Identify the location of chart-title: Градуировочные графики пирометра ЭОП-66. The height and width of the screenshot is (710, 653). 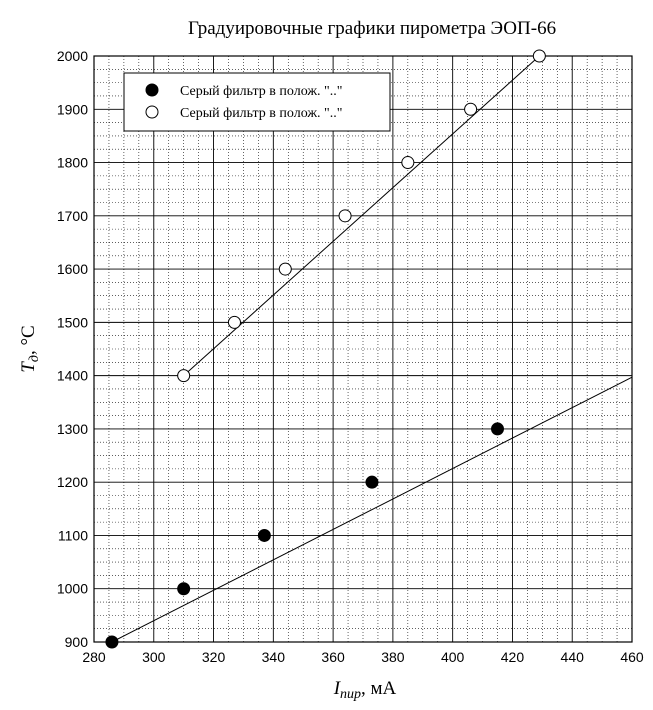
(372, 28).